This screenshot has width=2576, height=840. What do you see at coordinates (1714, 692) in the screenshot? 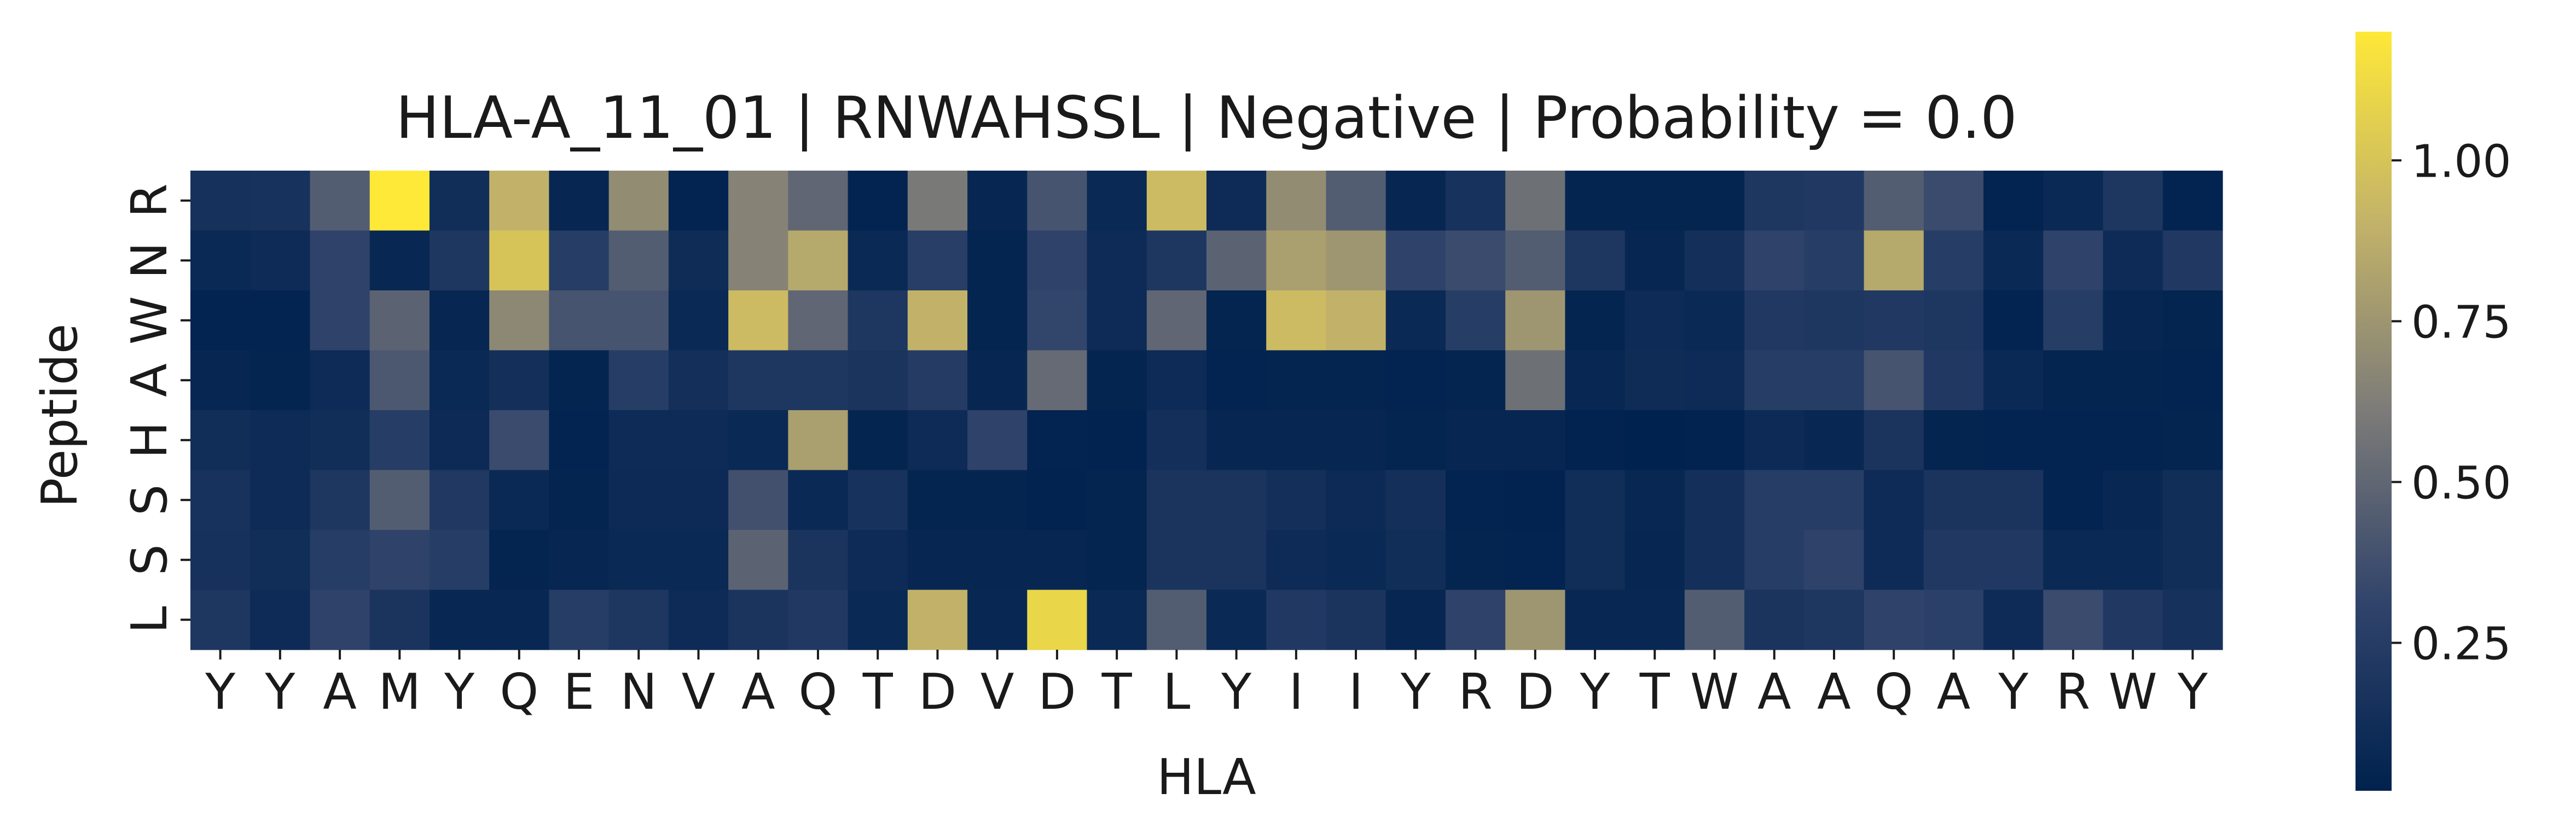
I see `x-tick-label: W` at bounding box center [1714, 692].